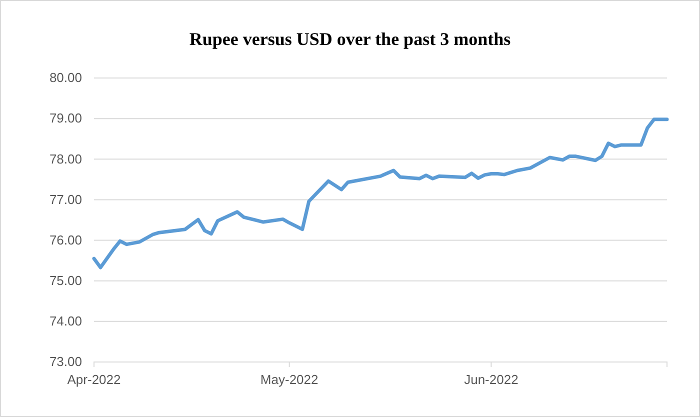  I want to click on x-tick-label: Apr-2022, so click(94, 380).